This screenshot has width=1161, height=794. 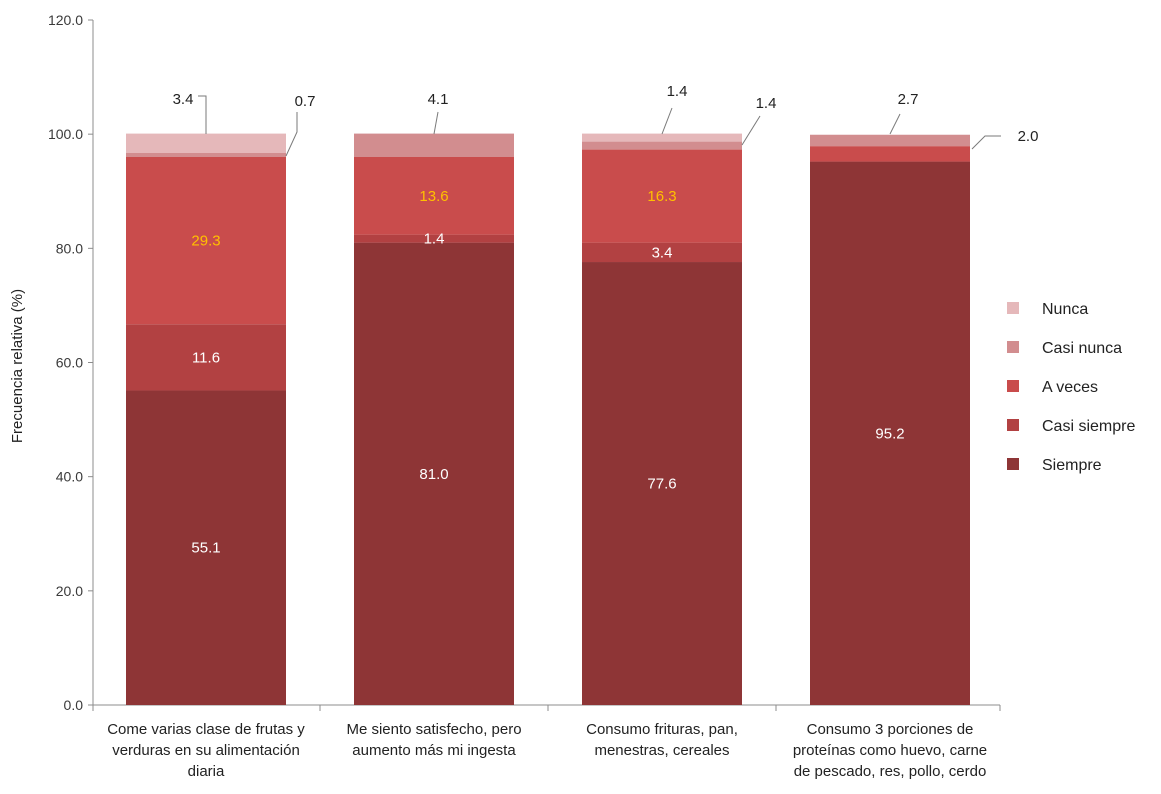 I want to click on y-tick-label: 20.0, so click(x=69, y=591).